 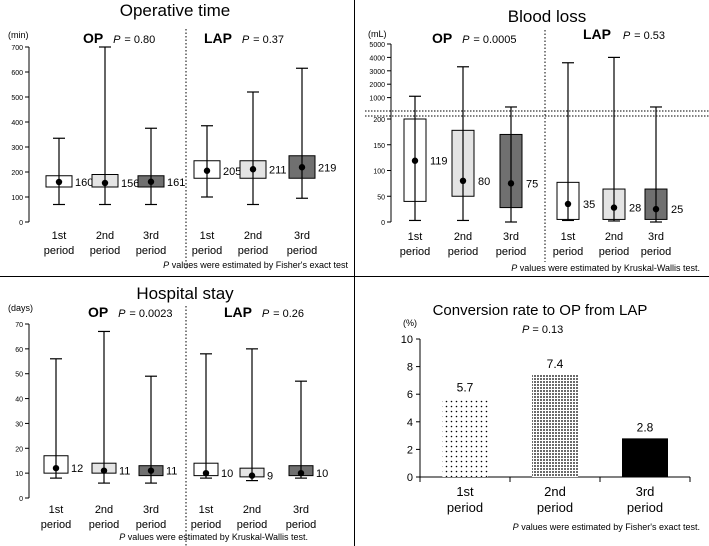 What do you see at coordinates (19, 400) in the screenshot?
I see `y-tick-label: 40` at bounding box center [19, 400].